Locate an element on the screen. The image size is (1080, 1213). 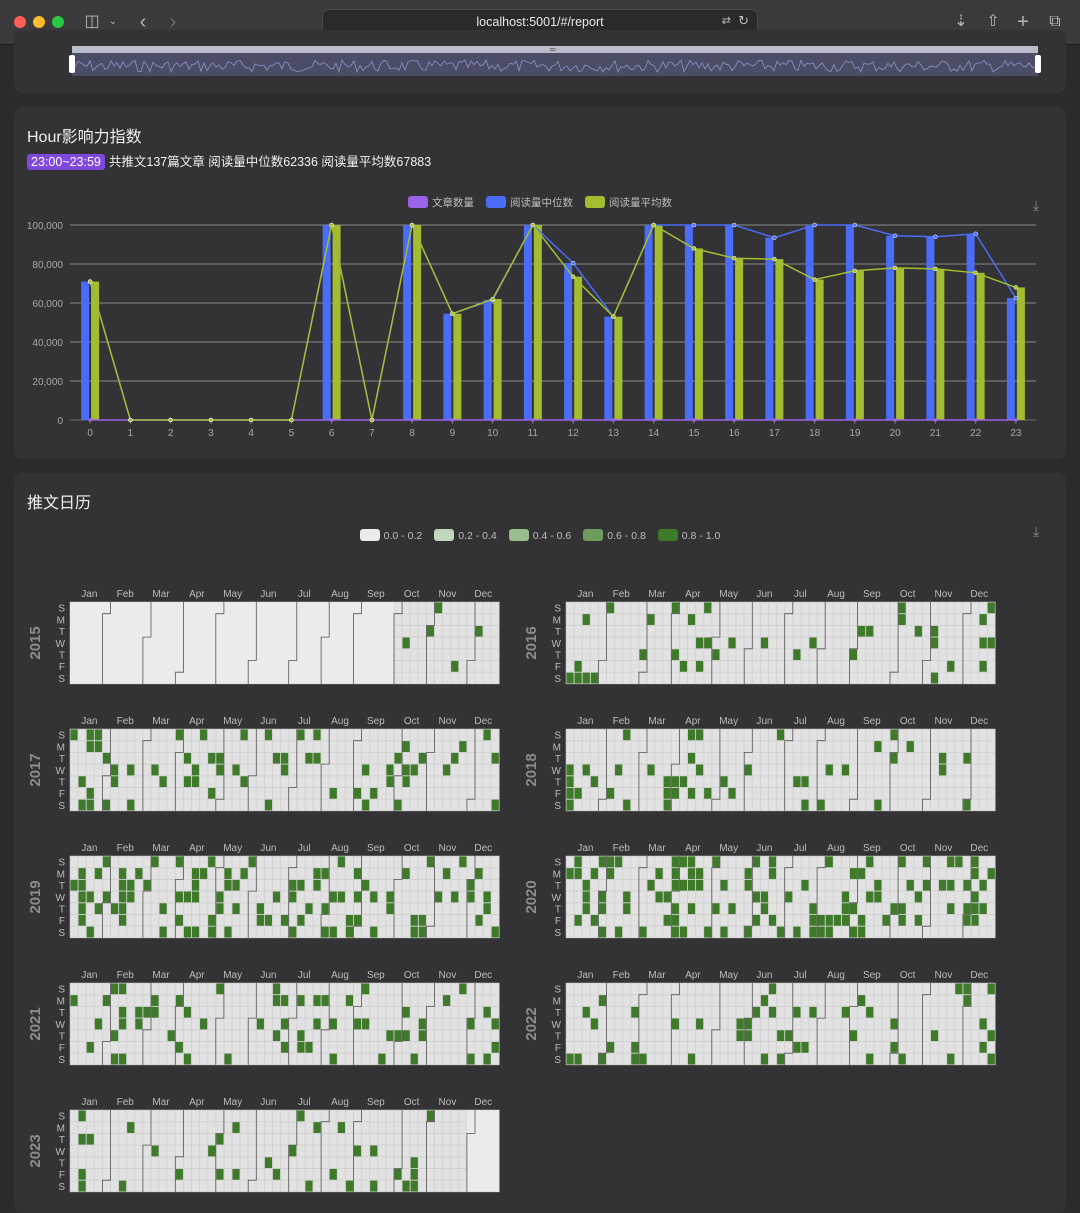
legend-item: 0.6 - 0.8 is located at coordinates (614, 535).